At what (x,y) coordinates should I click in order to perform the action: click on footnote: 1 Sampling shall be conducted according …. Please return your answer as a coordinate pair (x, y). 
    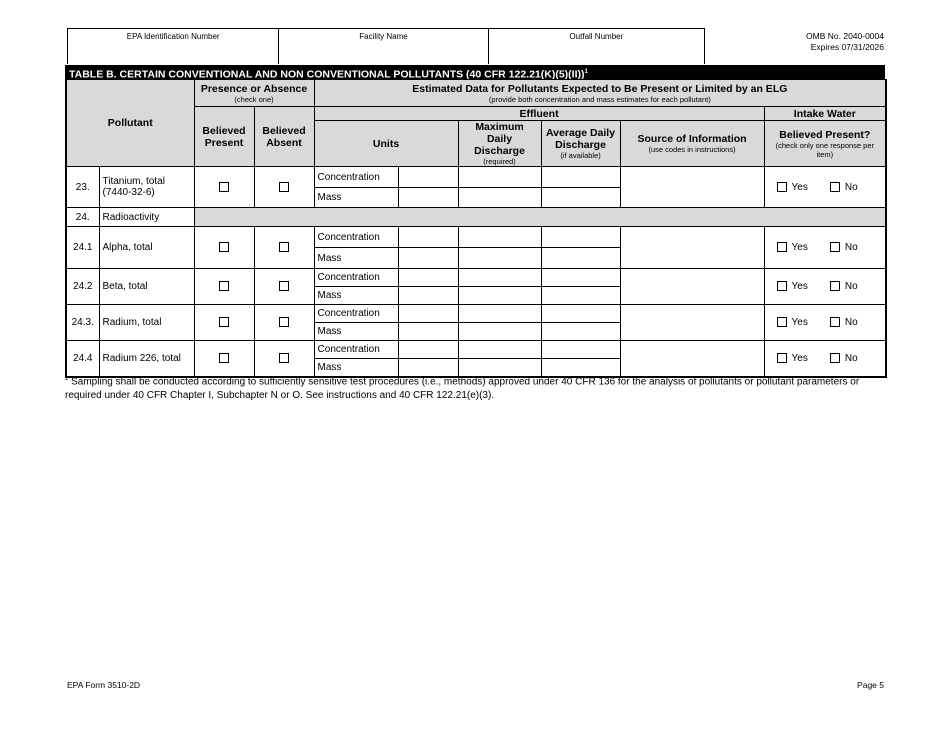
    Looking at the image, I should click on (462, 389).